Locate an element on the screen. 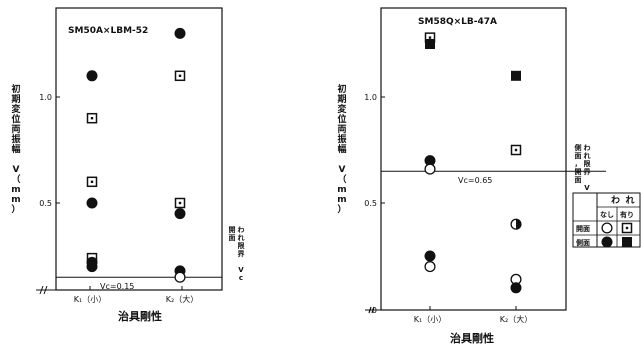 Image resolution: width=641 pixels, height=350 pixels. svg-text: c is located at coordinates (241, 278).